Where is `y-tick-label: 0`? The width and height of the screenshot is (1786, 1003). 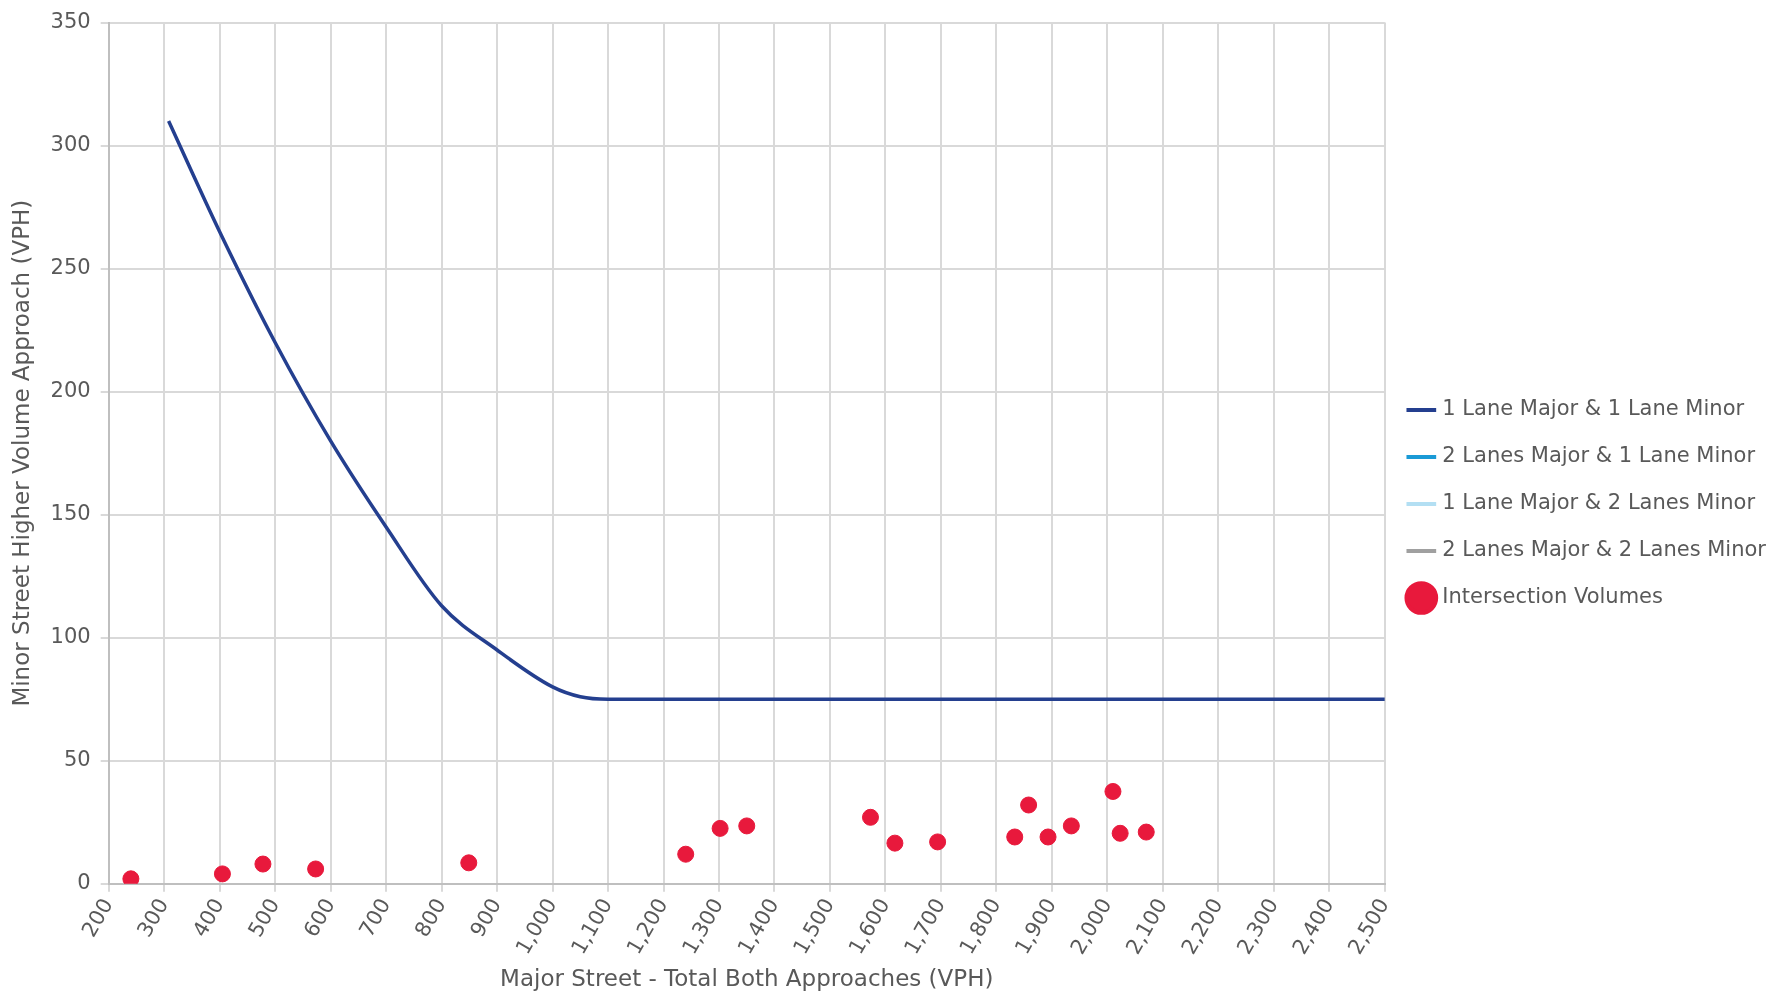
y-tick-label: 0 is located at coordinates (84, 882).